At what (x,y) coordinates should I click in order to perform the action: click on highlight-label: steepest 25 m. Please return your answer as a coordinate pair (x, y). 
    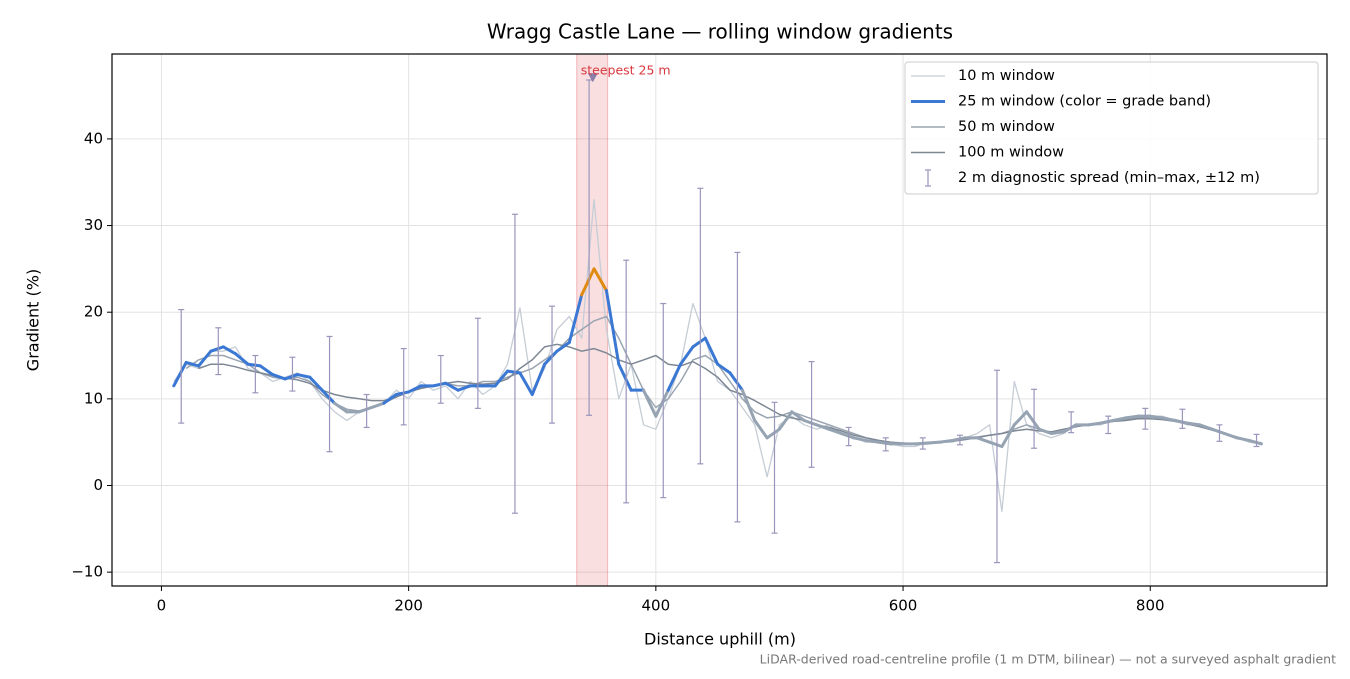
    Looking at the image, I should click on (626, 70).